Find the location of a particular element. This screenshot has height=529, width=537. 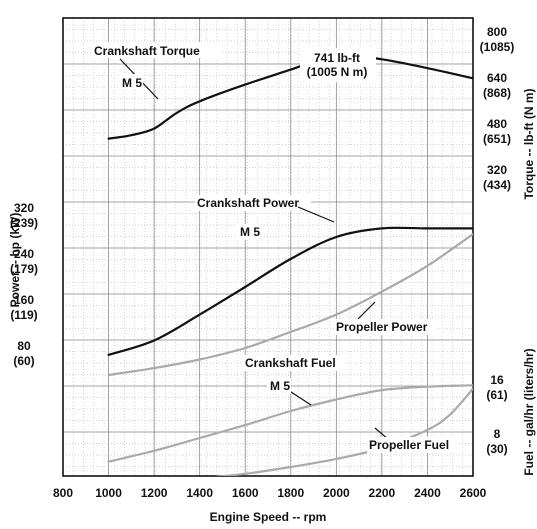

x-tick-label: 2000 is located at coordinates (336, 493).